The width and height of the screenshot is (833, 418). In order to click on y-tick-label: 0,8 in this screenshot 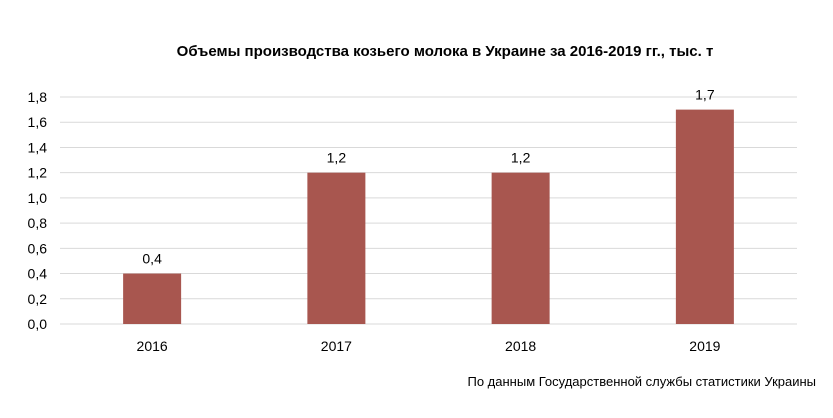, I will do `click(38, 223)`.